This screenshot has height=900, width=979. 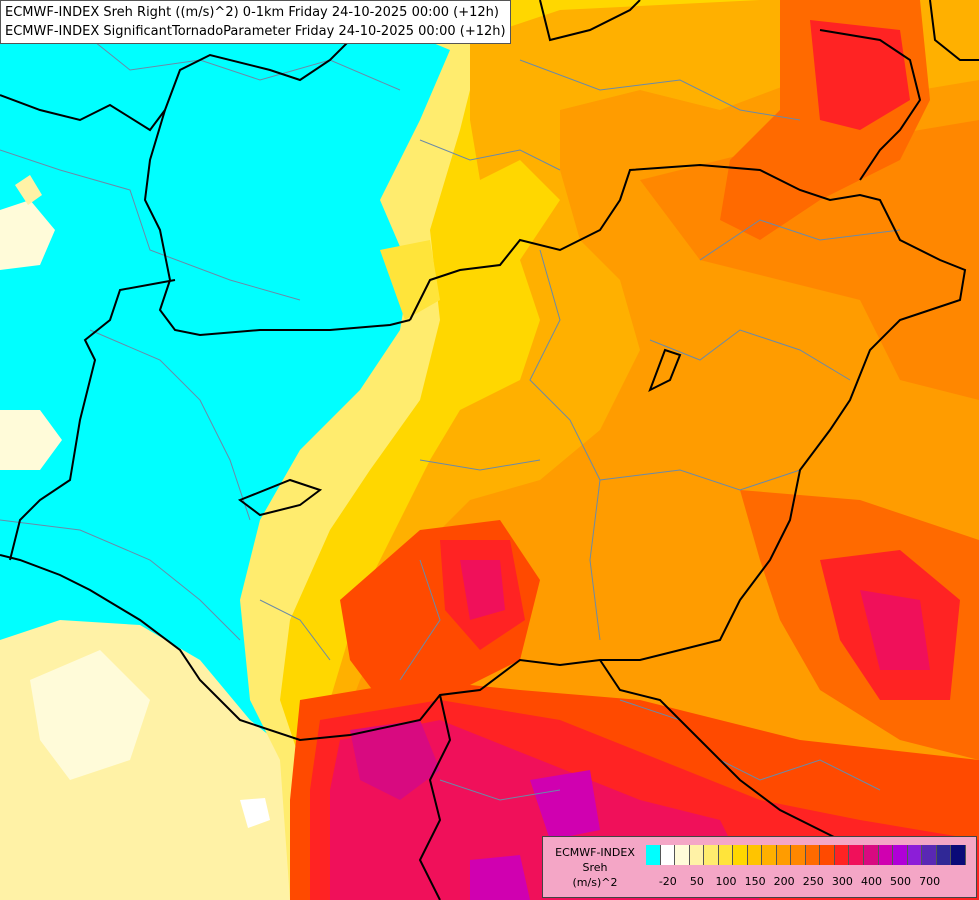 I want to click on legend-title: ECMWF-INDEX Sreh (m/s)^2, so click(x=595, y=867).